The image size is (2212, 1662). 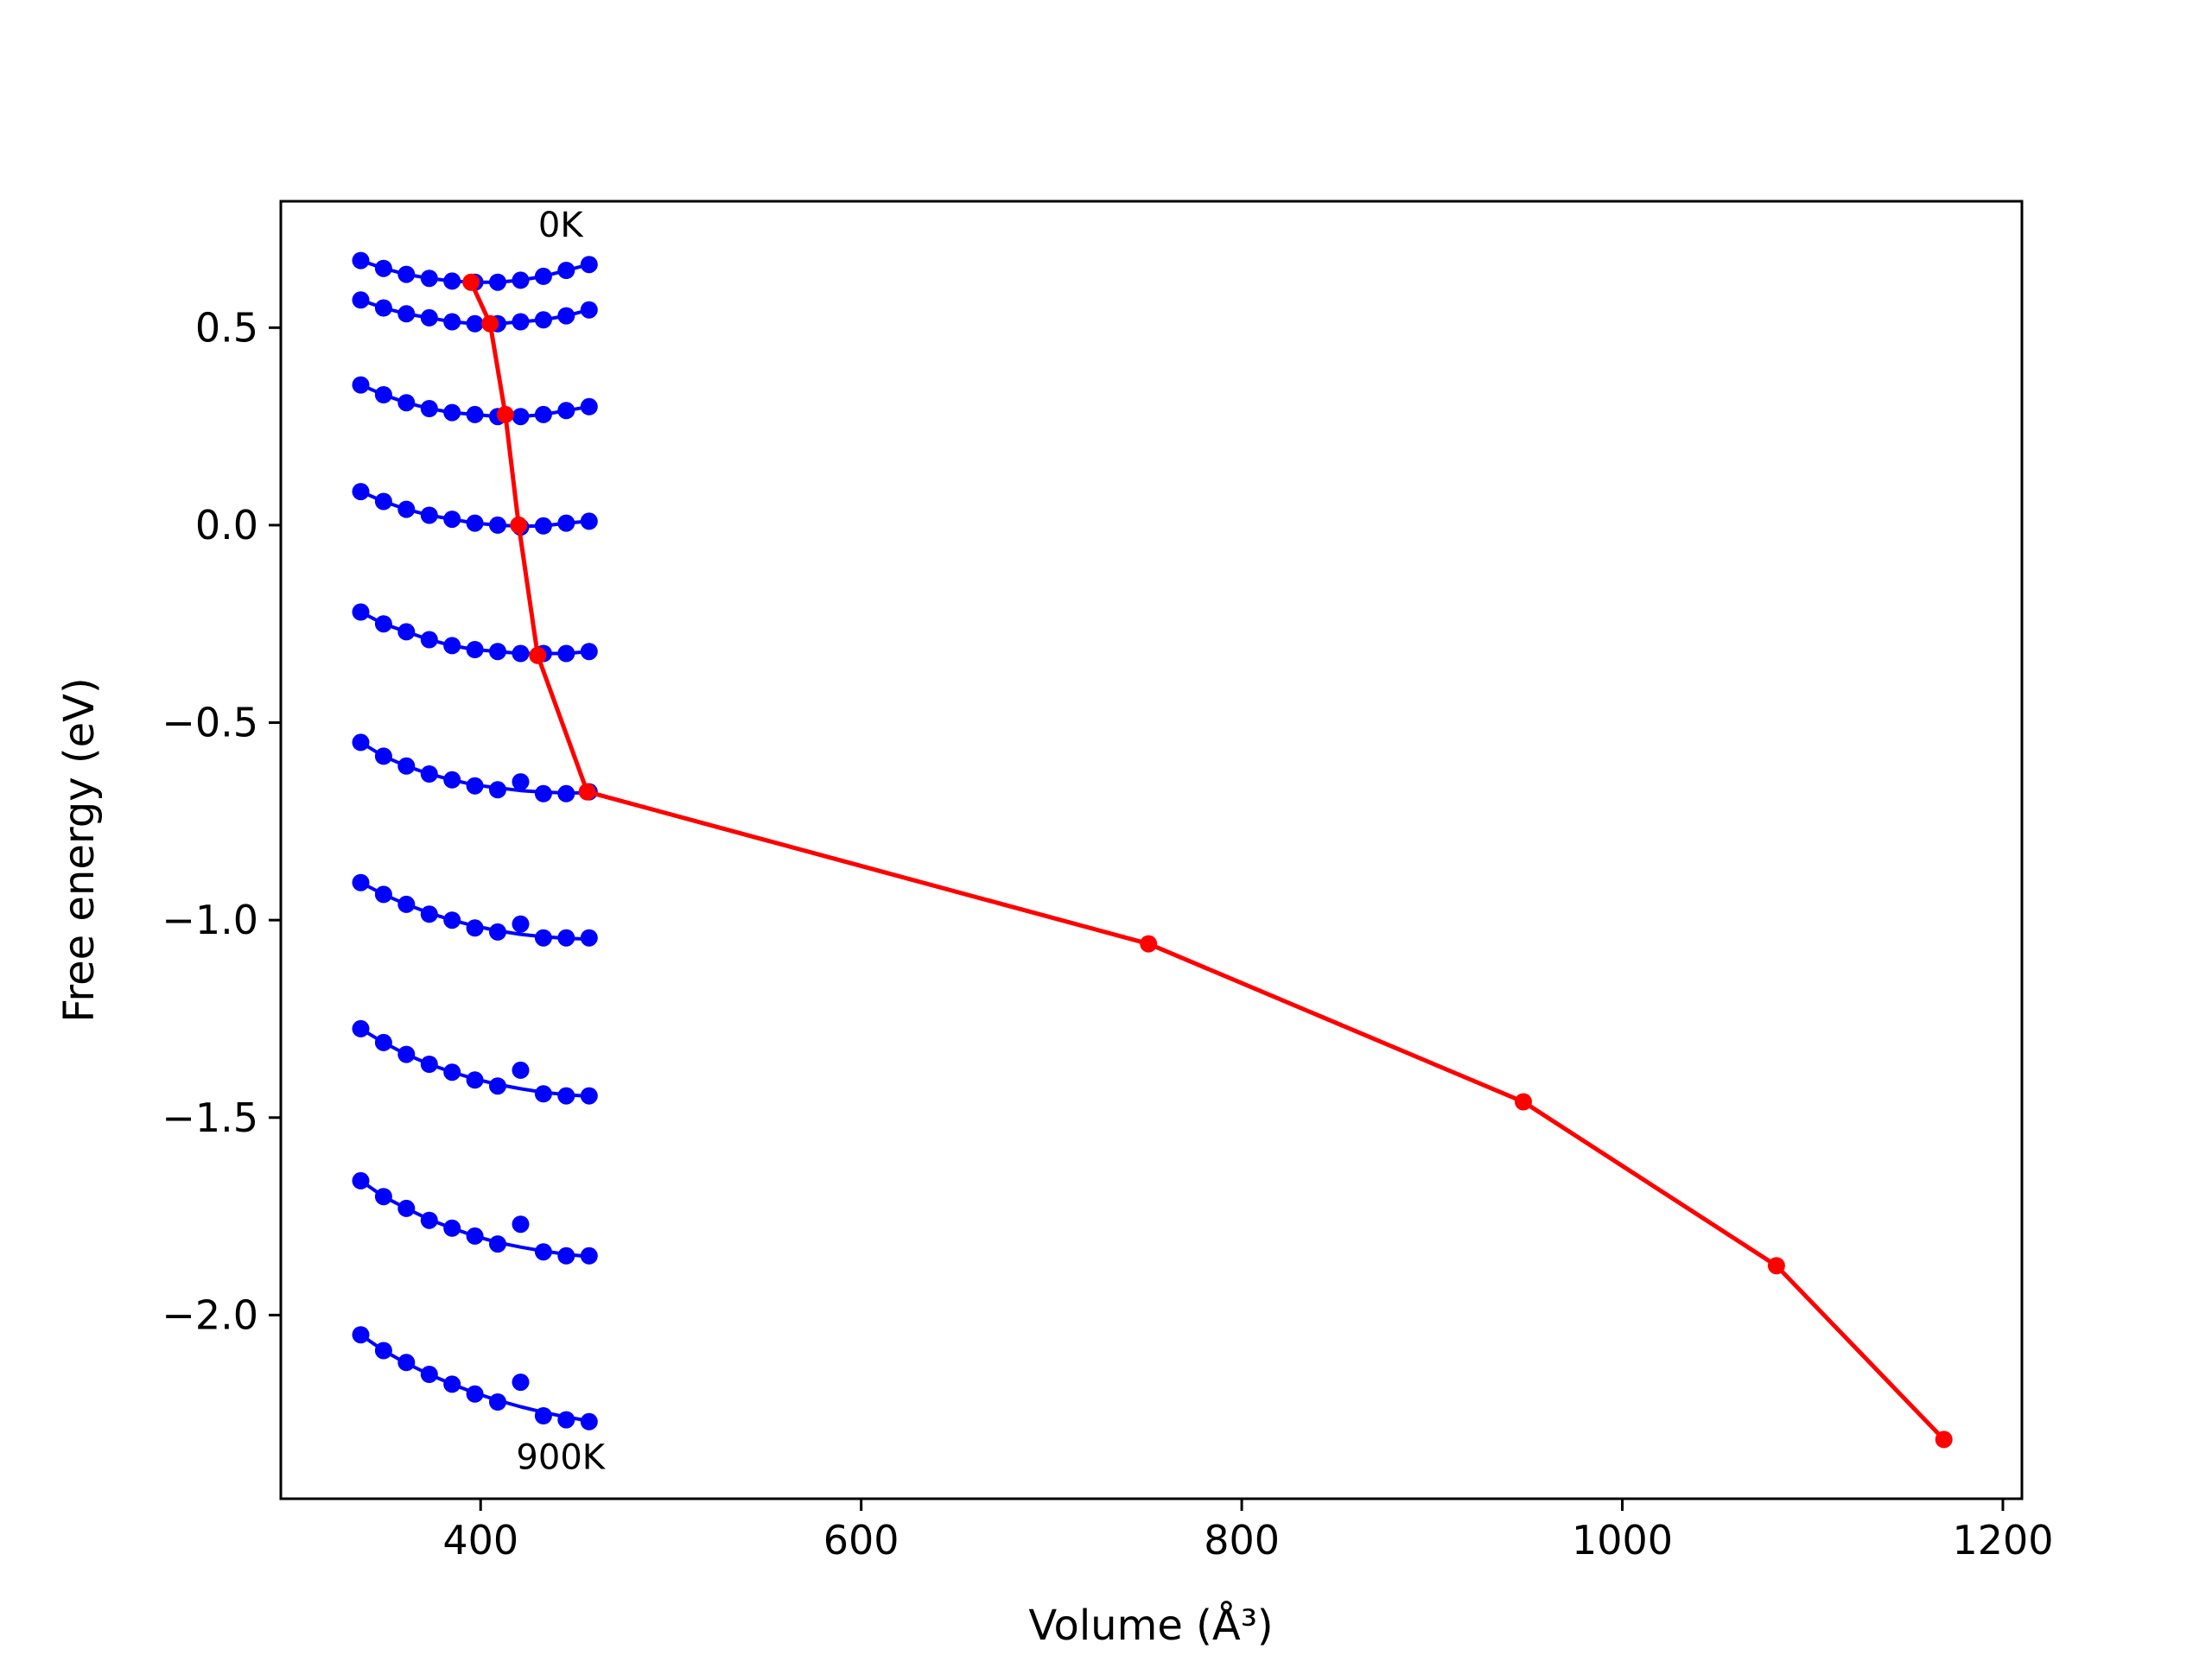 What do you see at coordinates (861, 1540) in the screenshot?
I see `x-tick-label: 600` at bounding box center [861, 1540].